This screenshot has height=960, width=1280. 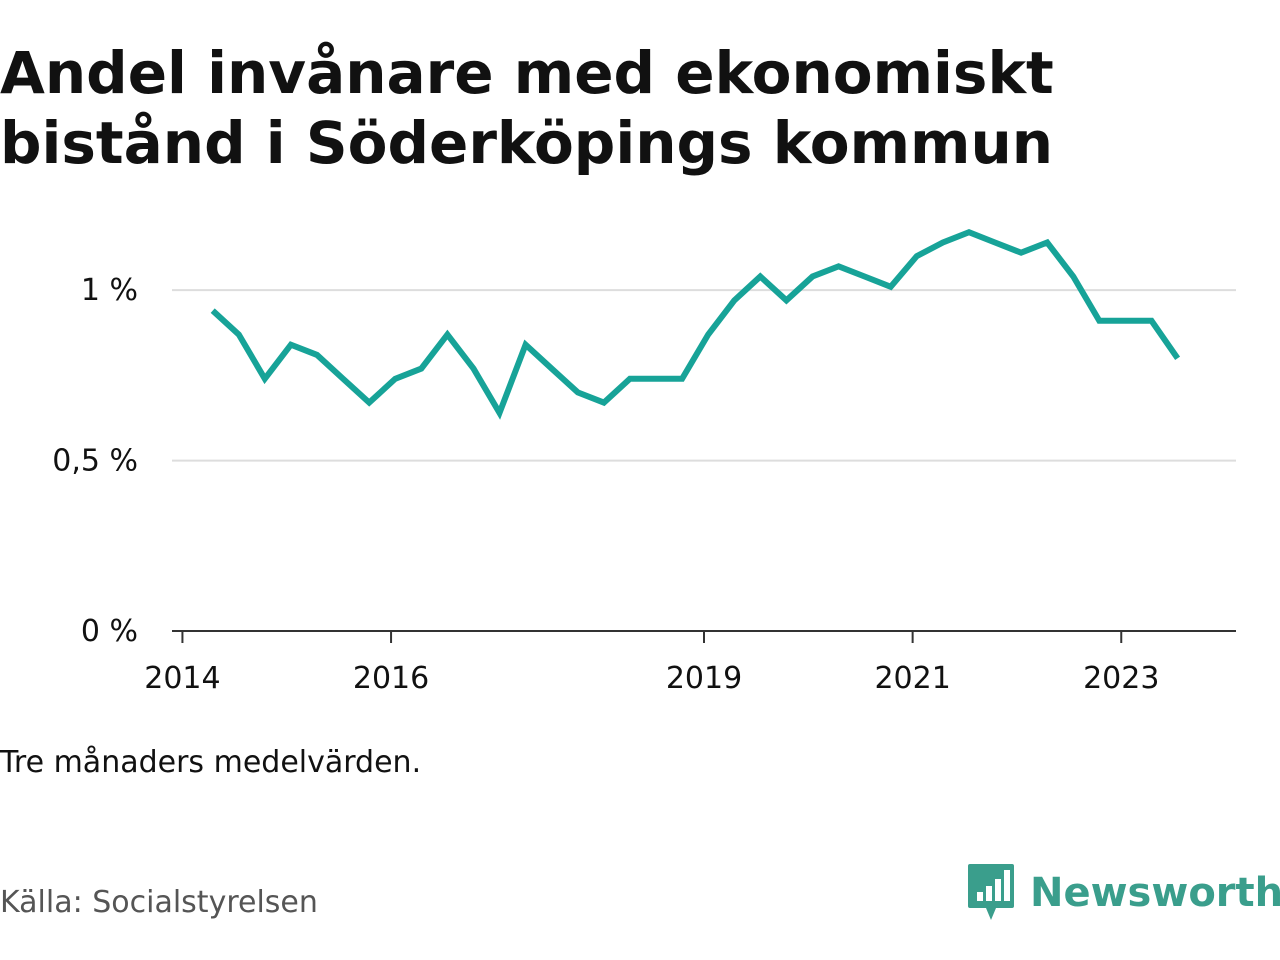 I want to click on x-tick-label: 2023, so click(x=1121, y=678).